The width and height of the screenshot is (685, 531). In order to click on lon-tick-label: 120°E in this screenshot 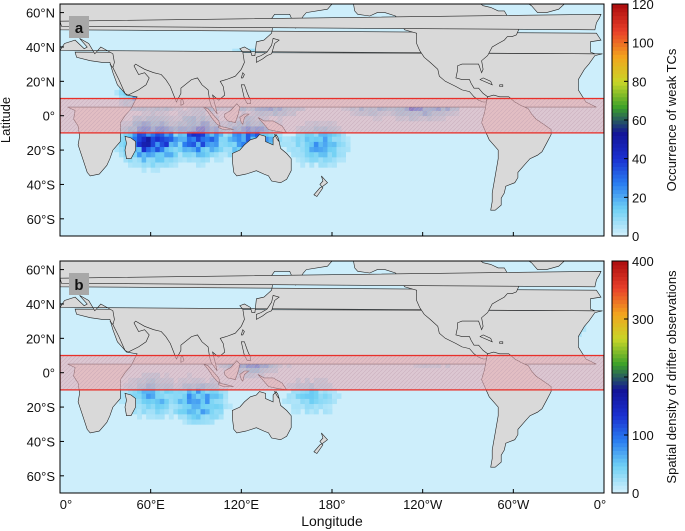, I will do `click(242, 504)`.